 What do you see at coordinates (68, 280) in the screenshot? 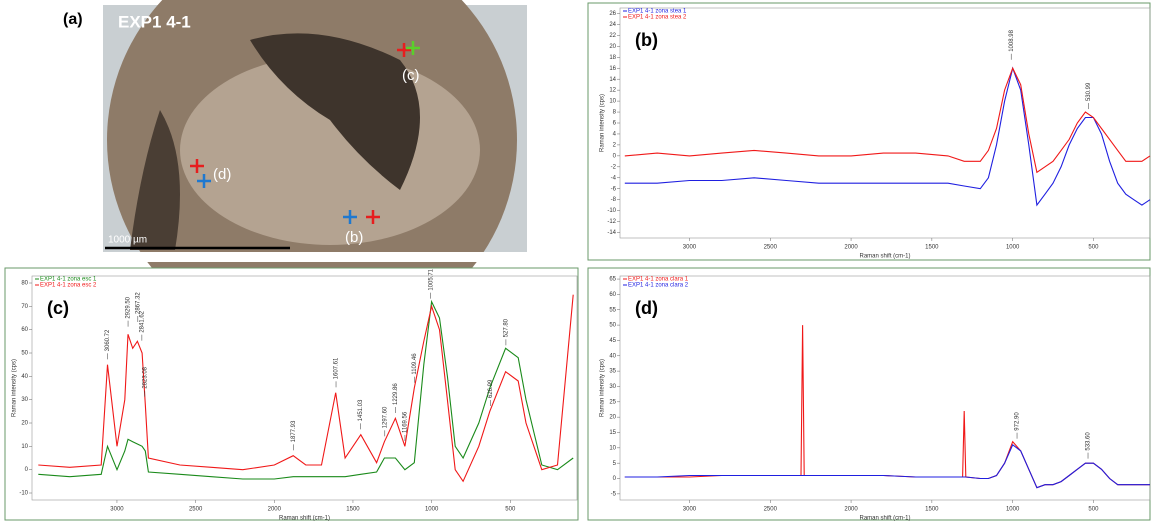
I see `legend-label: EXP1 4-1 zona esc 1` at bounding box center [68, 280].